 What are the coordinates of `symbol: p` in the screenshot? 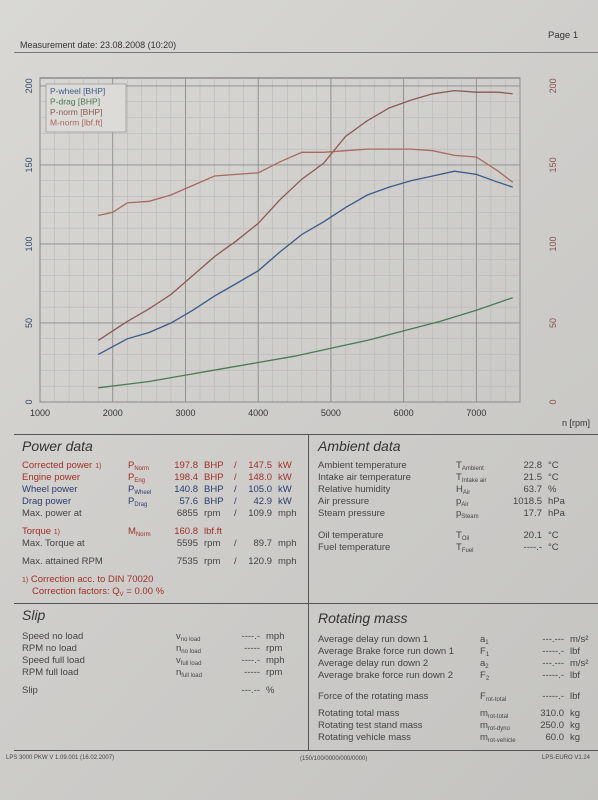 It's located at (459, 501).